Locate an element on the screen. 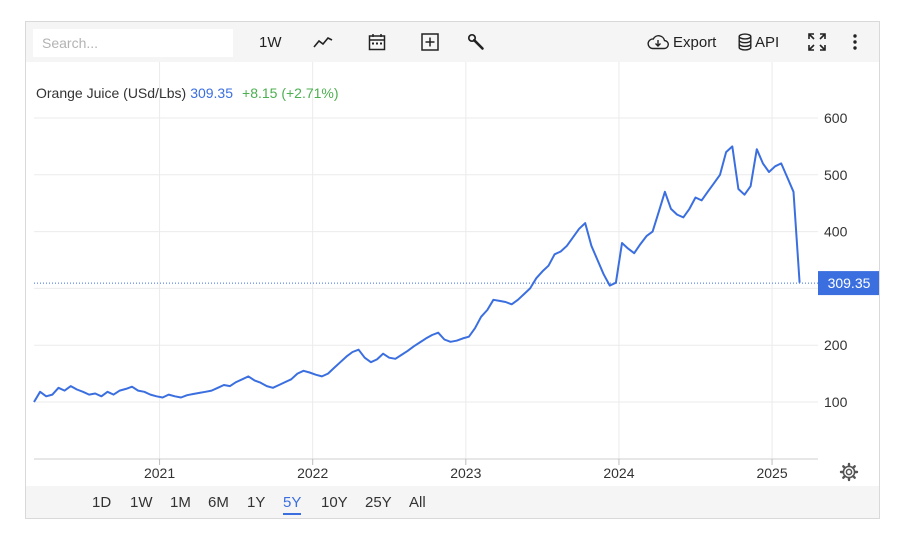 The height and width of the screenshot is (557, 902). range-1d: 1D is located at coordinates (102, 502).